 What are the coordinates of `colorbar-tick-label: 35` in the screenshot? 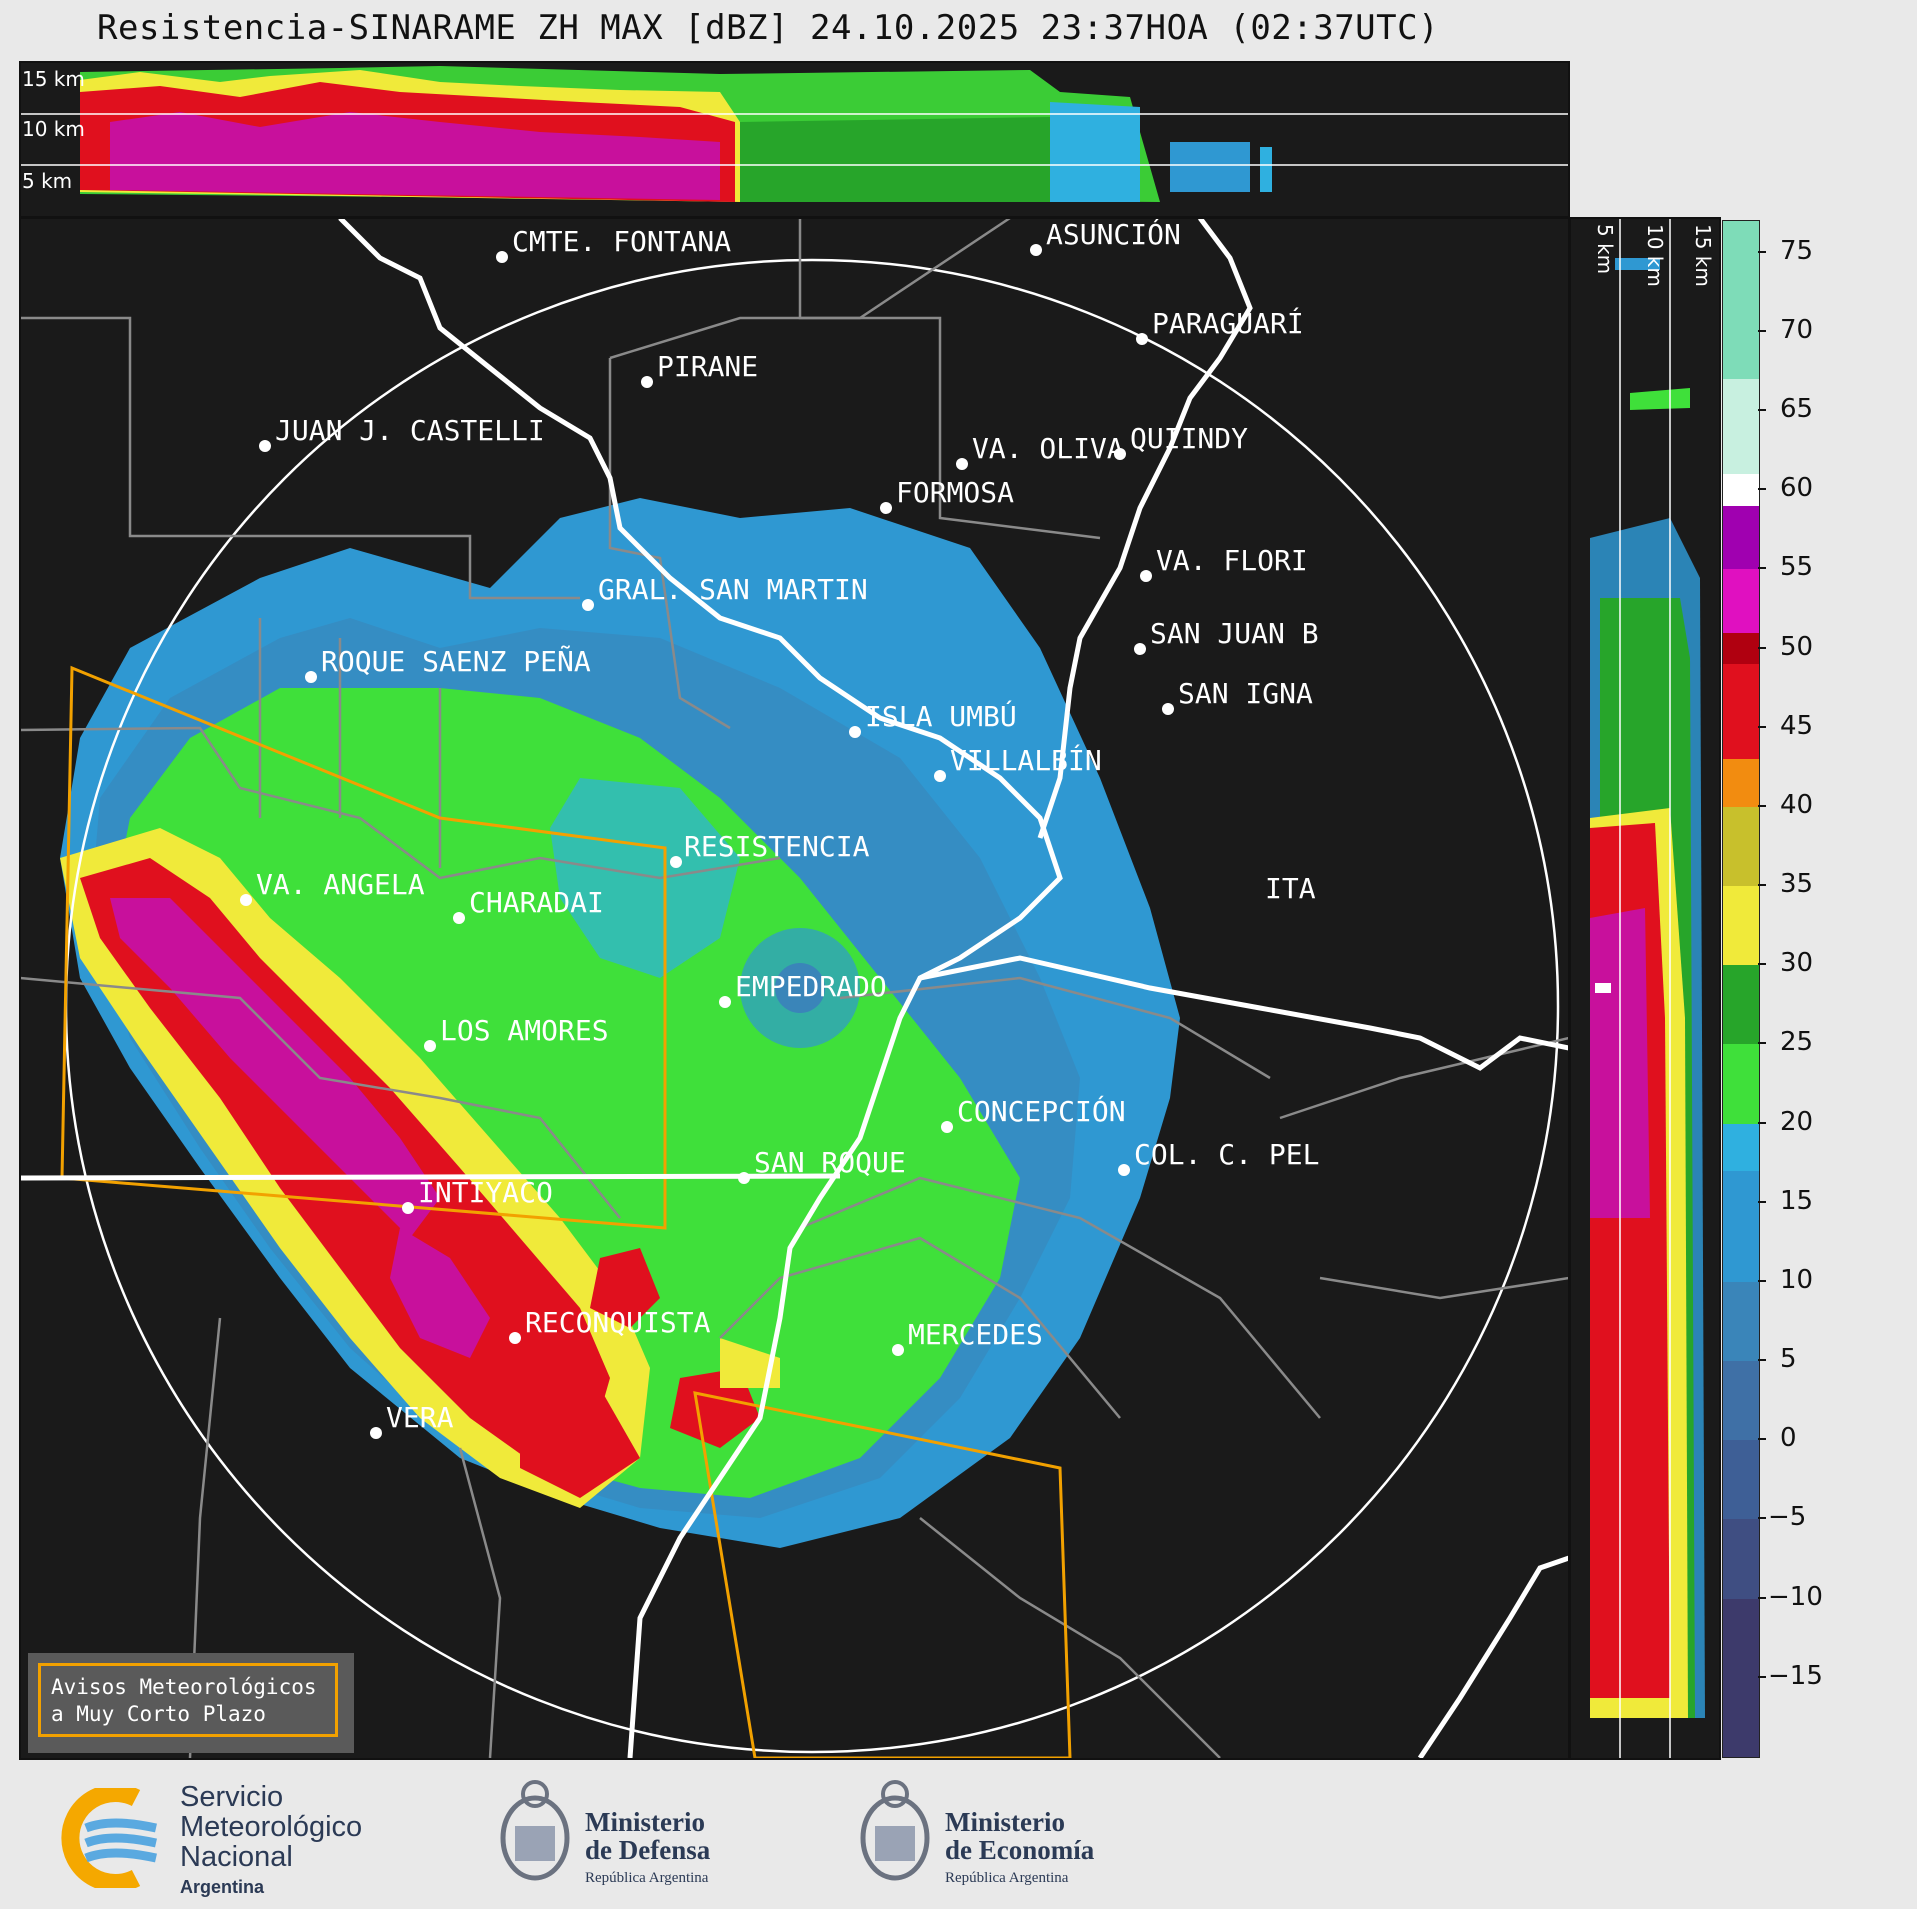 It's located at (1797, 884).